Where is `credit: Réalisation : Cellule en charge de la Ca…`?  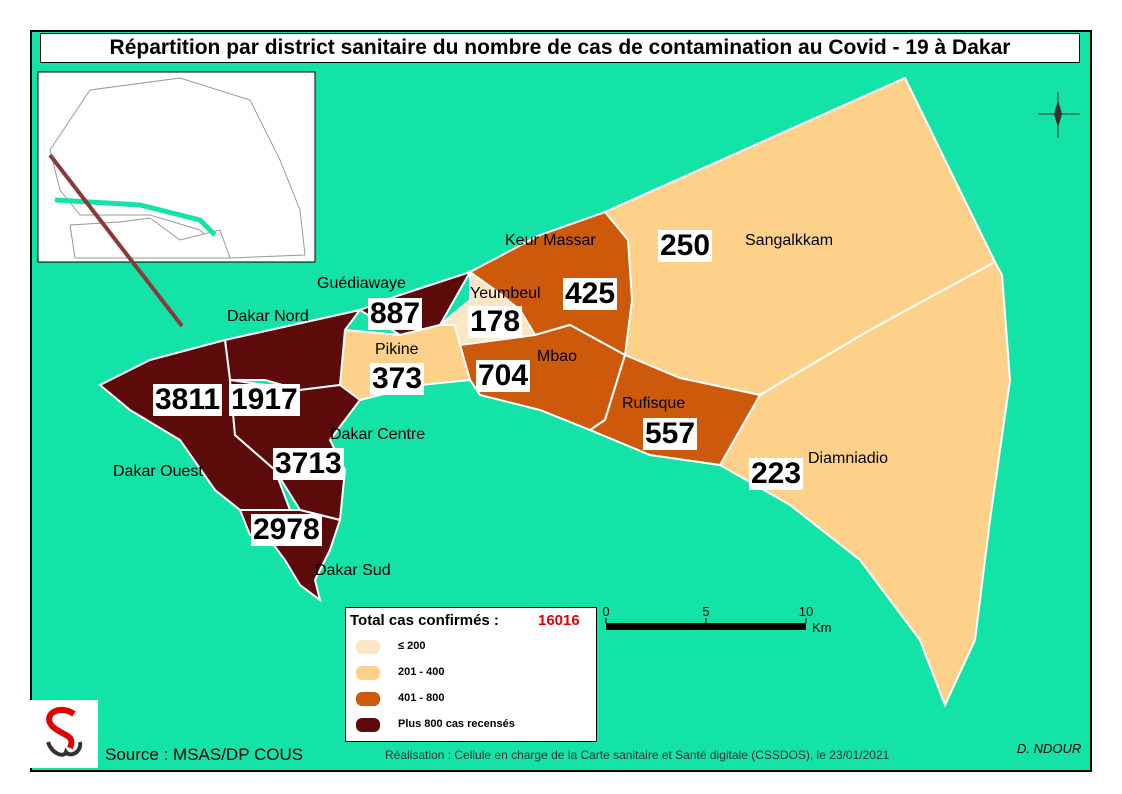
credit: Réalisation : Cellule en charge de la Ca… is located at coordinates (637, 755).